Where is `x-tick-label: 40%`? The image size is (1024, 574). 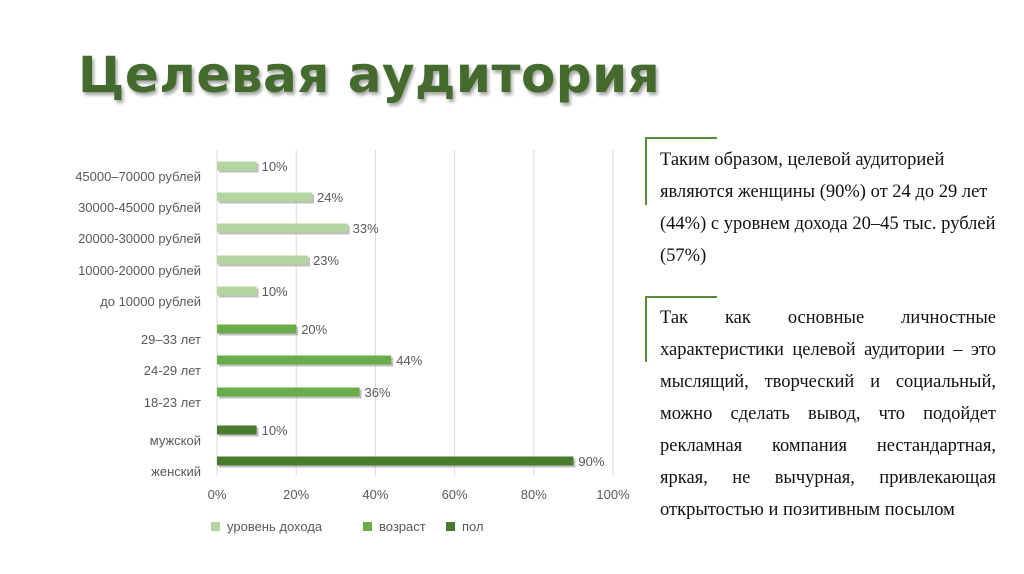
x-tick-label: 40% is located at coordinates (375, 494).